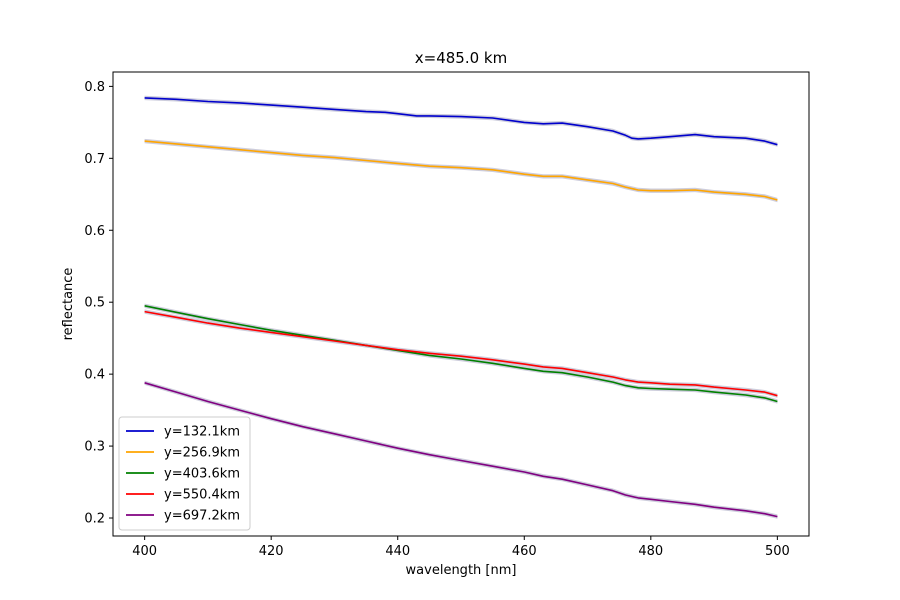 The width and height of the screenshot is (900, 600). I want to click on y-tick-label: 0.5, so click(94, 303).